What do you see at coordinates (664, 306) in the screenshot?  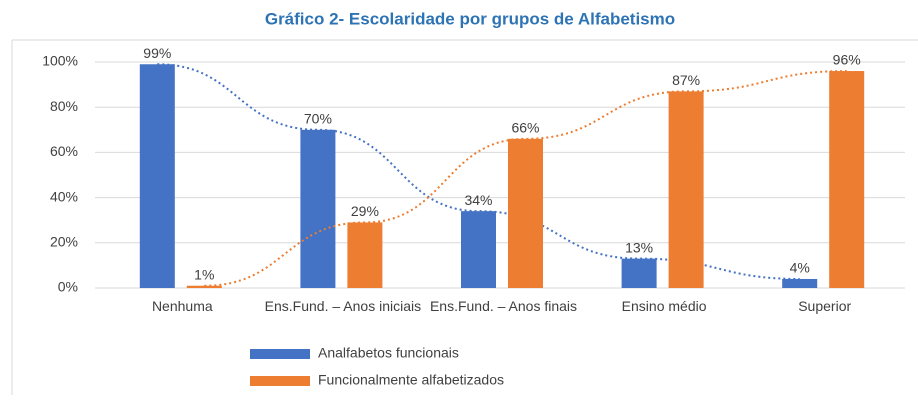 I see `x-tick-label: Ensino médio` at bounding box center [664, 306].